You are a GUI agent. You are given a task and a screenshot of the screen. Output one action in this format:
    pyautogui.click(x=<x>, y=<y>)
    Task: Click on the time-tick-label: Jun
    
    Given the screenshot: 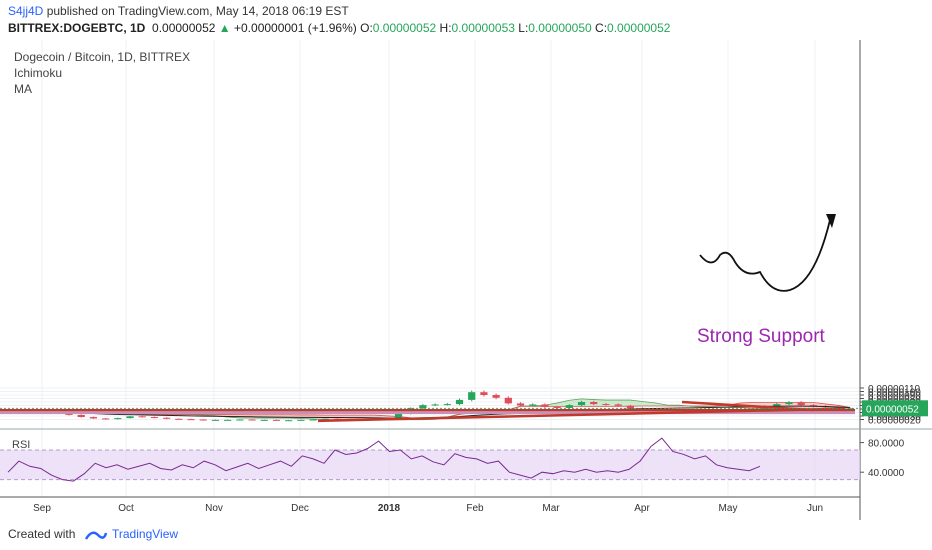 What is the action you would take?
    pyautogui.click(x=815, y=508)
    